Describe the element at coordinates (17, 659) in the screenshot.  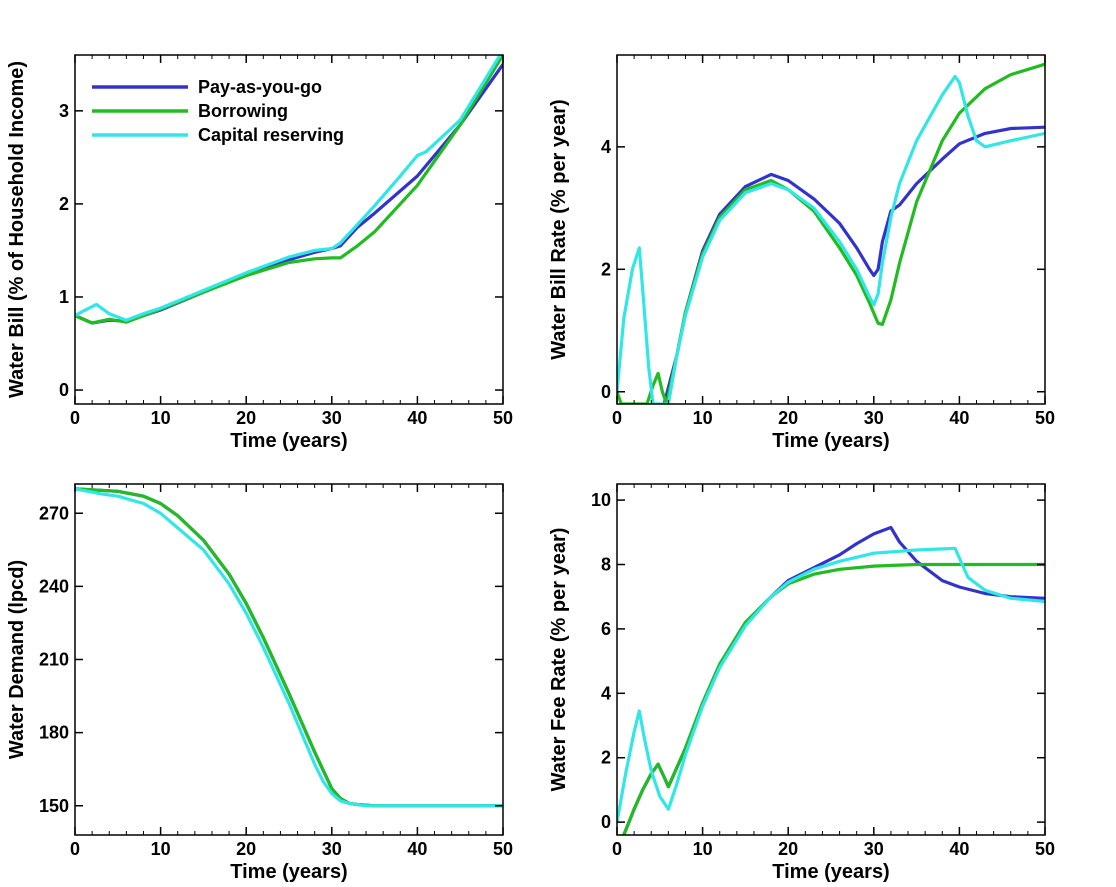
I see `y-axis-title: Water Demand (lpcd)` at that location.